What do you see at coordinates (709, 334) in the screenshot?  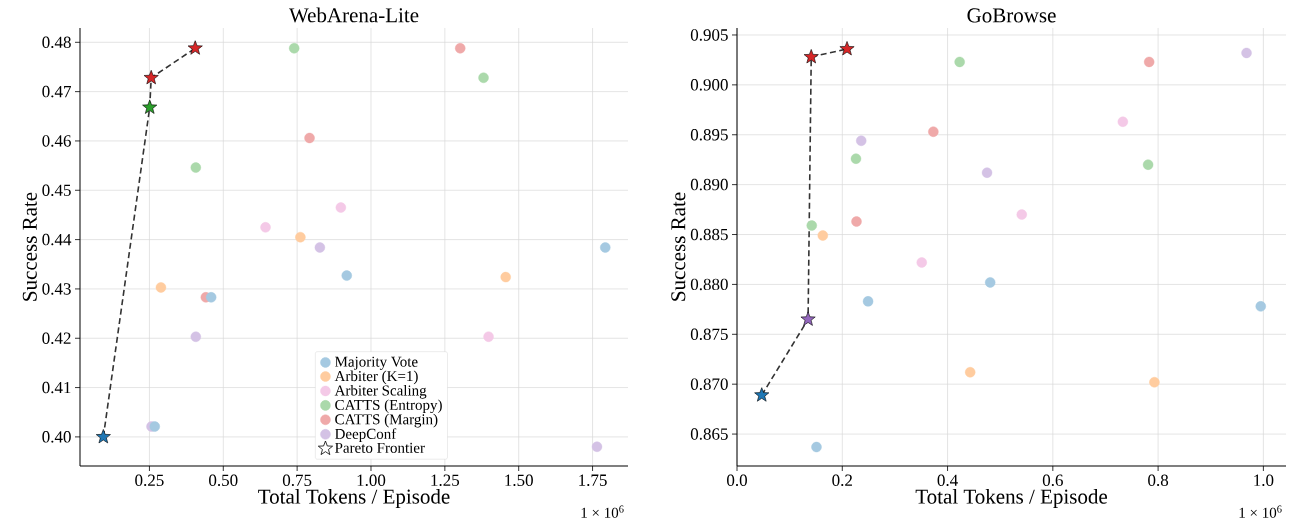 I see `y-tick-label: 0.875` at bounding box center [709, 334].